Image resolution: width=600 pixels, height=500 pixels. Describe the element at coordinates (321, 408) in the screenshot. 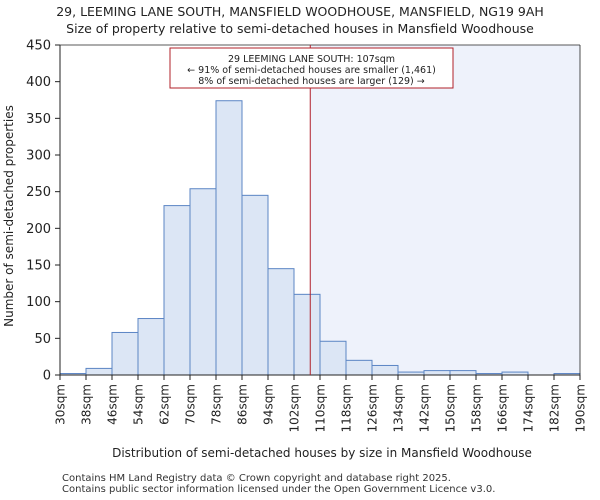

I see `x-tick-label: 110sqm` at that location.